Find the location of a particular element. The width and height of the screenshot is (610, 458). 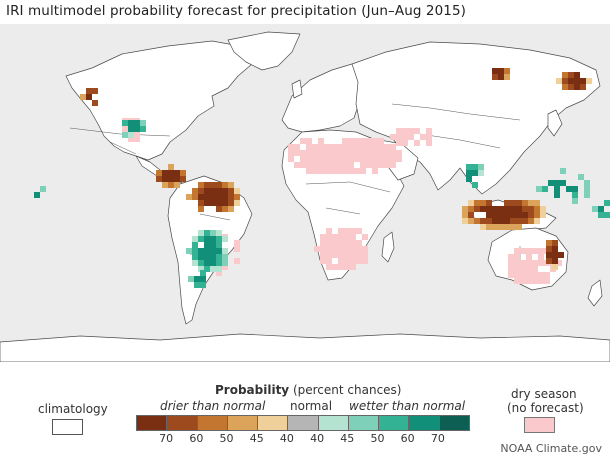

probability-title-rest: (percent chances) is located at coordinates (345, 390).